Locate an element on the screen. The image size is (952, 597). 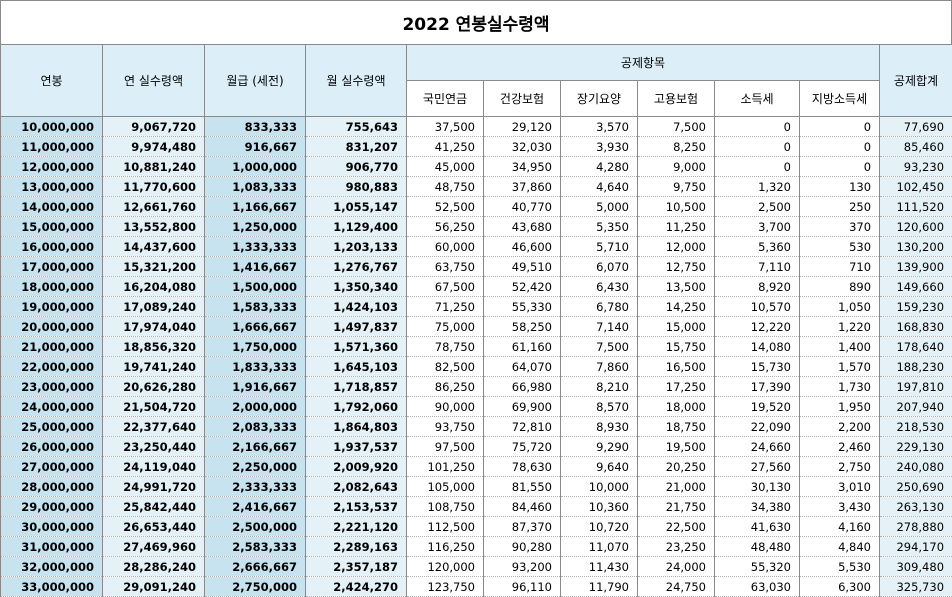
cell-national-pension: 71,250 is located at coordinates (445, 307).